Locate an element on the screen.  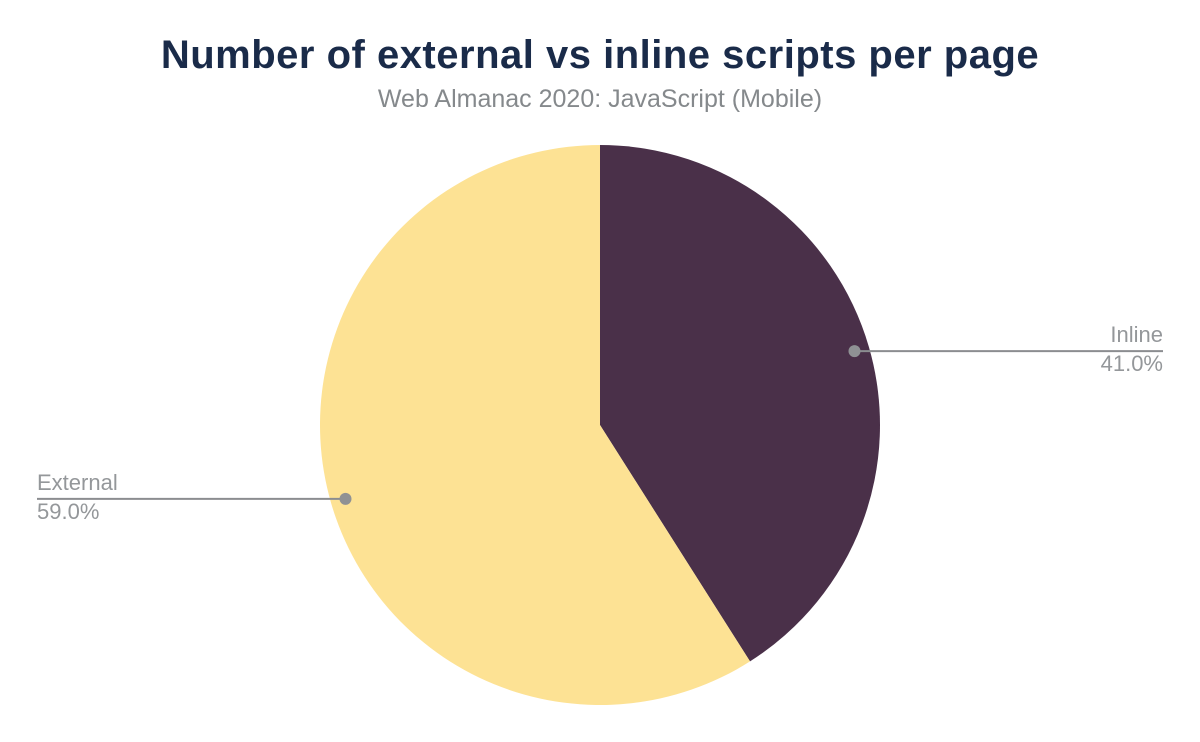
callout-inline: Inline 41.0% is located at coordinates (1005, 349).